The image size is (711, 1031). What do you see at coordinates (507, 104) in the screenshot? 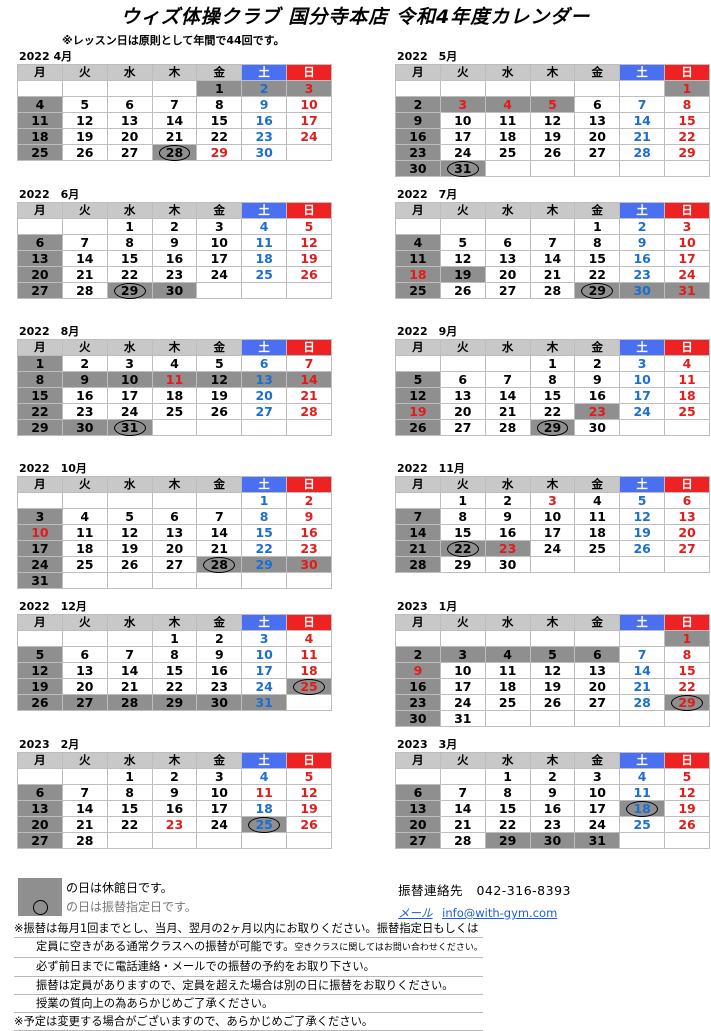
I see `day-cell: 4` at bounding box center [507, 104].